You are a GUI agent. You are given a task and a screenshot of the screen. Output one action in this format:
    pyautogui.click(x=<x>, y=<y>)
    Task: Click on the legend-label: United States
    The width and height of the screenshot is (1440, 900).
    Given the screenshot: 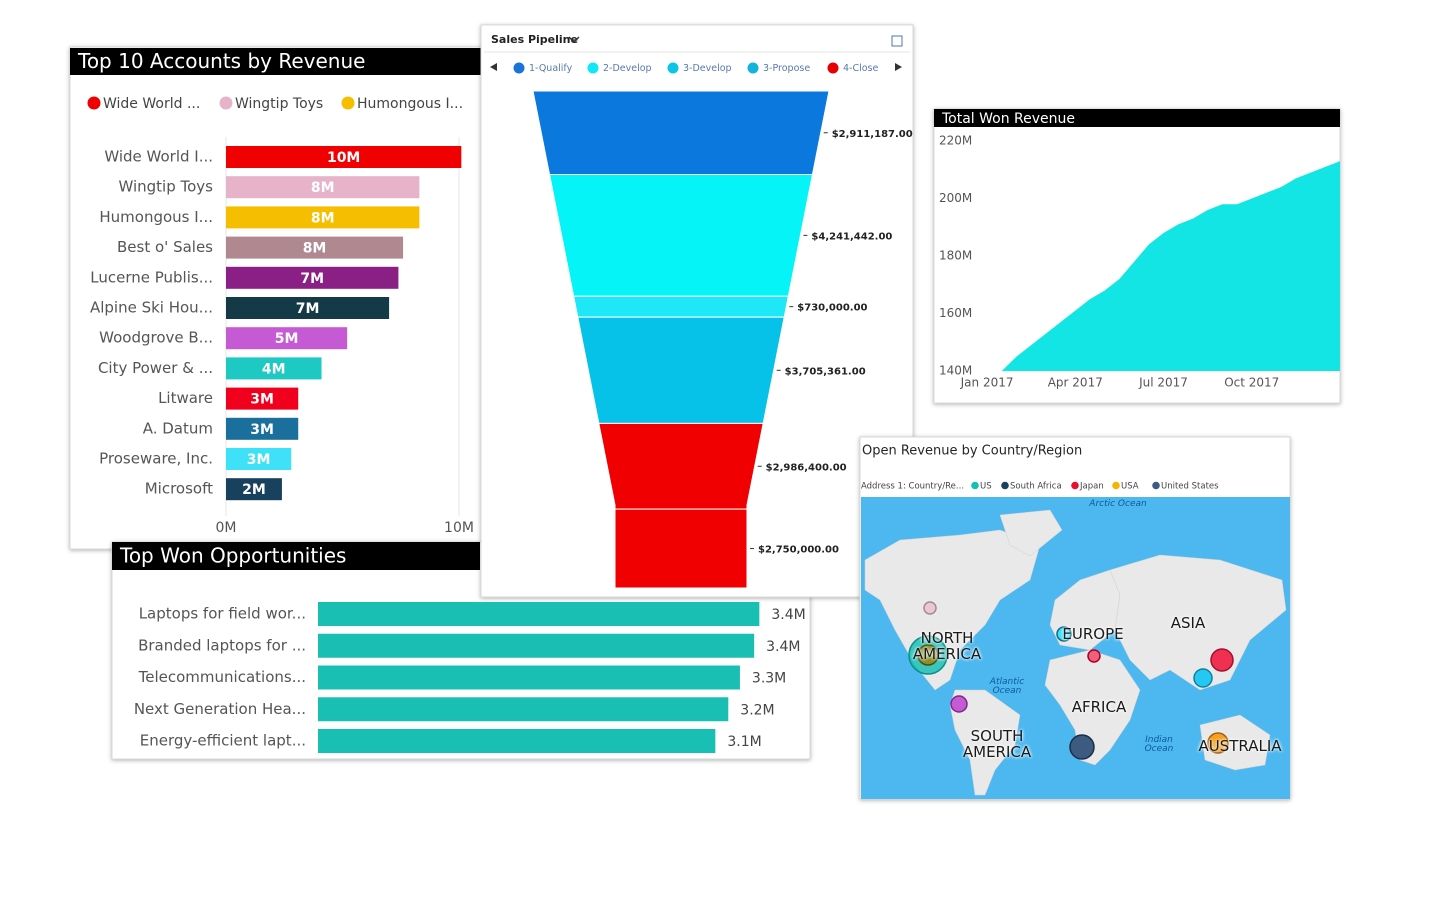 What is the action you would take?
    pyautogui.click(x=1190, y=487)
    